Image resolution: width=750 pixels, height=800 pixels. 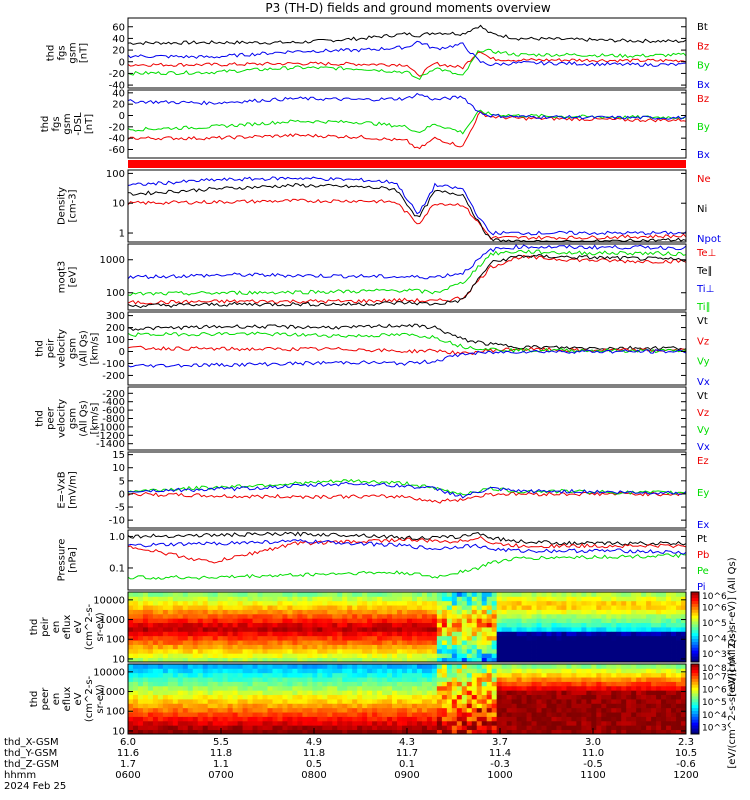 What do you see at coordinates (407, 547) in the screenshot?
I see `series-line-Pi` at bounding box center [407, 547].